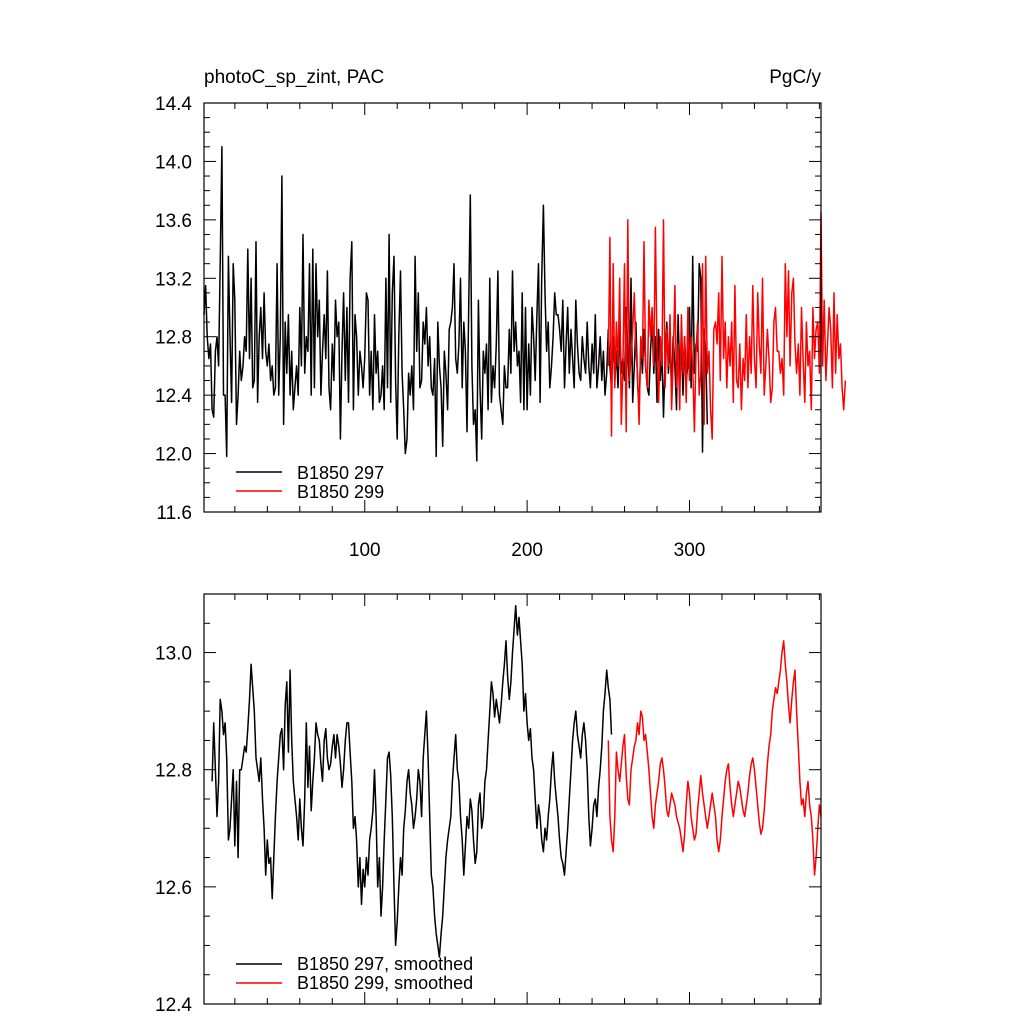 This screenshot has width=1024, height=1024. I want to click on y-tick-label: 12.6, so click(173, 888).